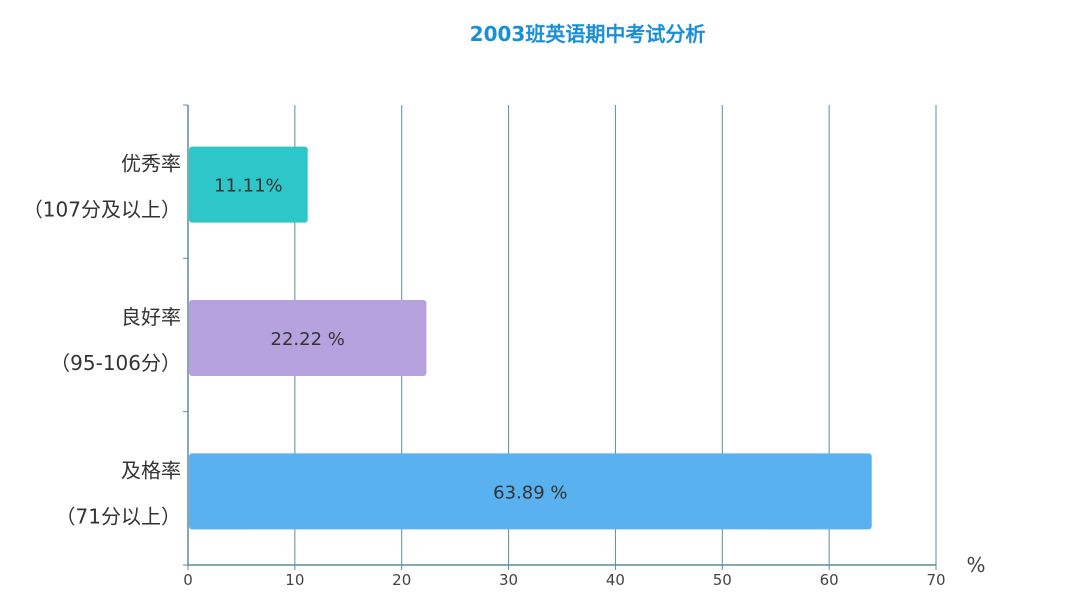 Image resolution: width=1072 pixels, height=612 pixels. Describe the element at coordinates (508, 580) in the screenshot. I see `x-tick-label: 30` at that location.